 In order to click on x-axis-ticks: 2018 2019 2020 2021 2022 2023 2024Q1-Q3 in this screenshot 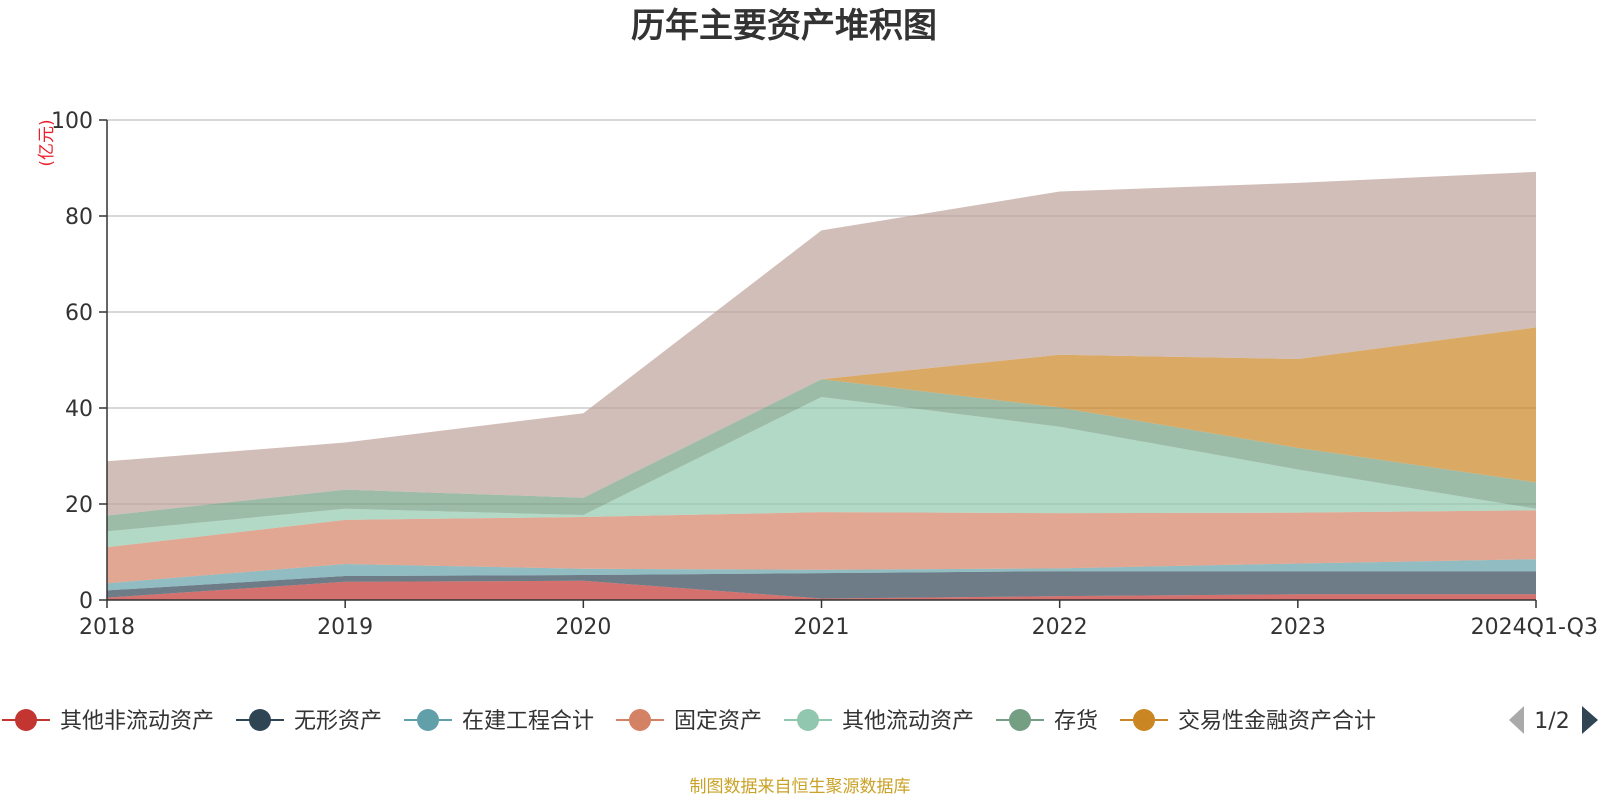, I will do `click(838, 620)`.